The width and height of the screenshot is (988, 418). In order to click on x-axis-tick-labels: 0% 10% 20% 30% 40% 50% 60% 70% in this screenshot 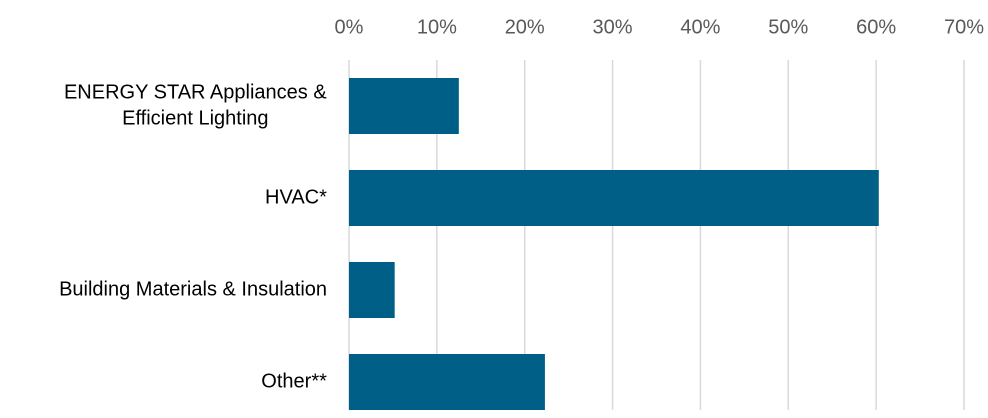, I will do `click(660, 27)`.